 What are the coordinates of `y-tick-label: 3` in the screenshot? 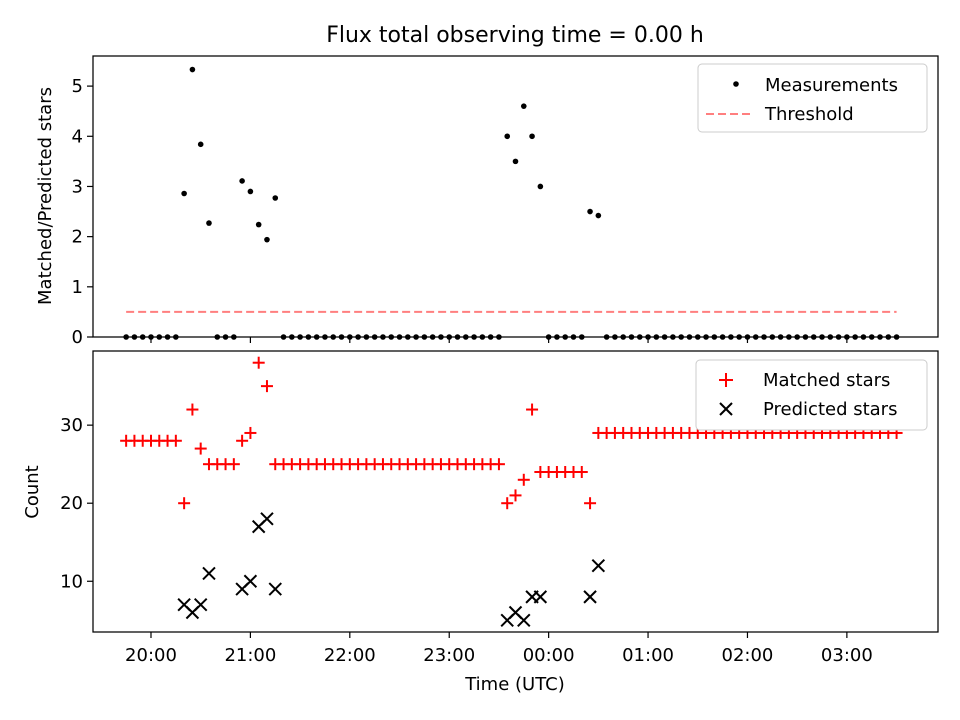 It's located at (77, 186).